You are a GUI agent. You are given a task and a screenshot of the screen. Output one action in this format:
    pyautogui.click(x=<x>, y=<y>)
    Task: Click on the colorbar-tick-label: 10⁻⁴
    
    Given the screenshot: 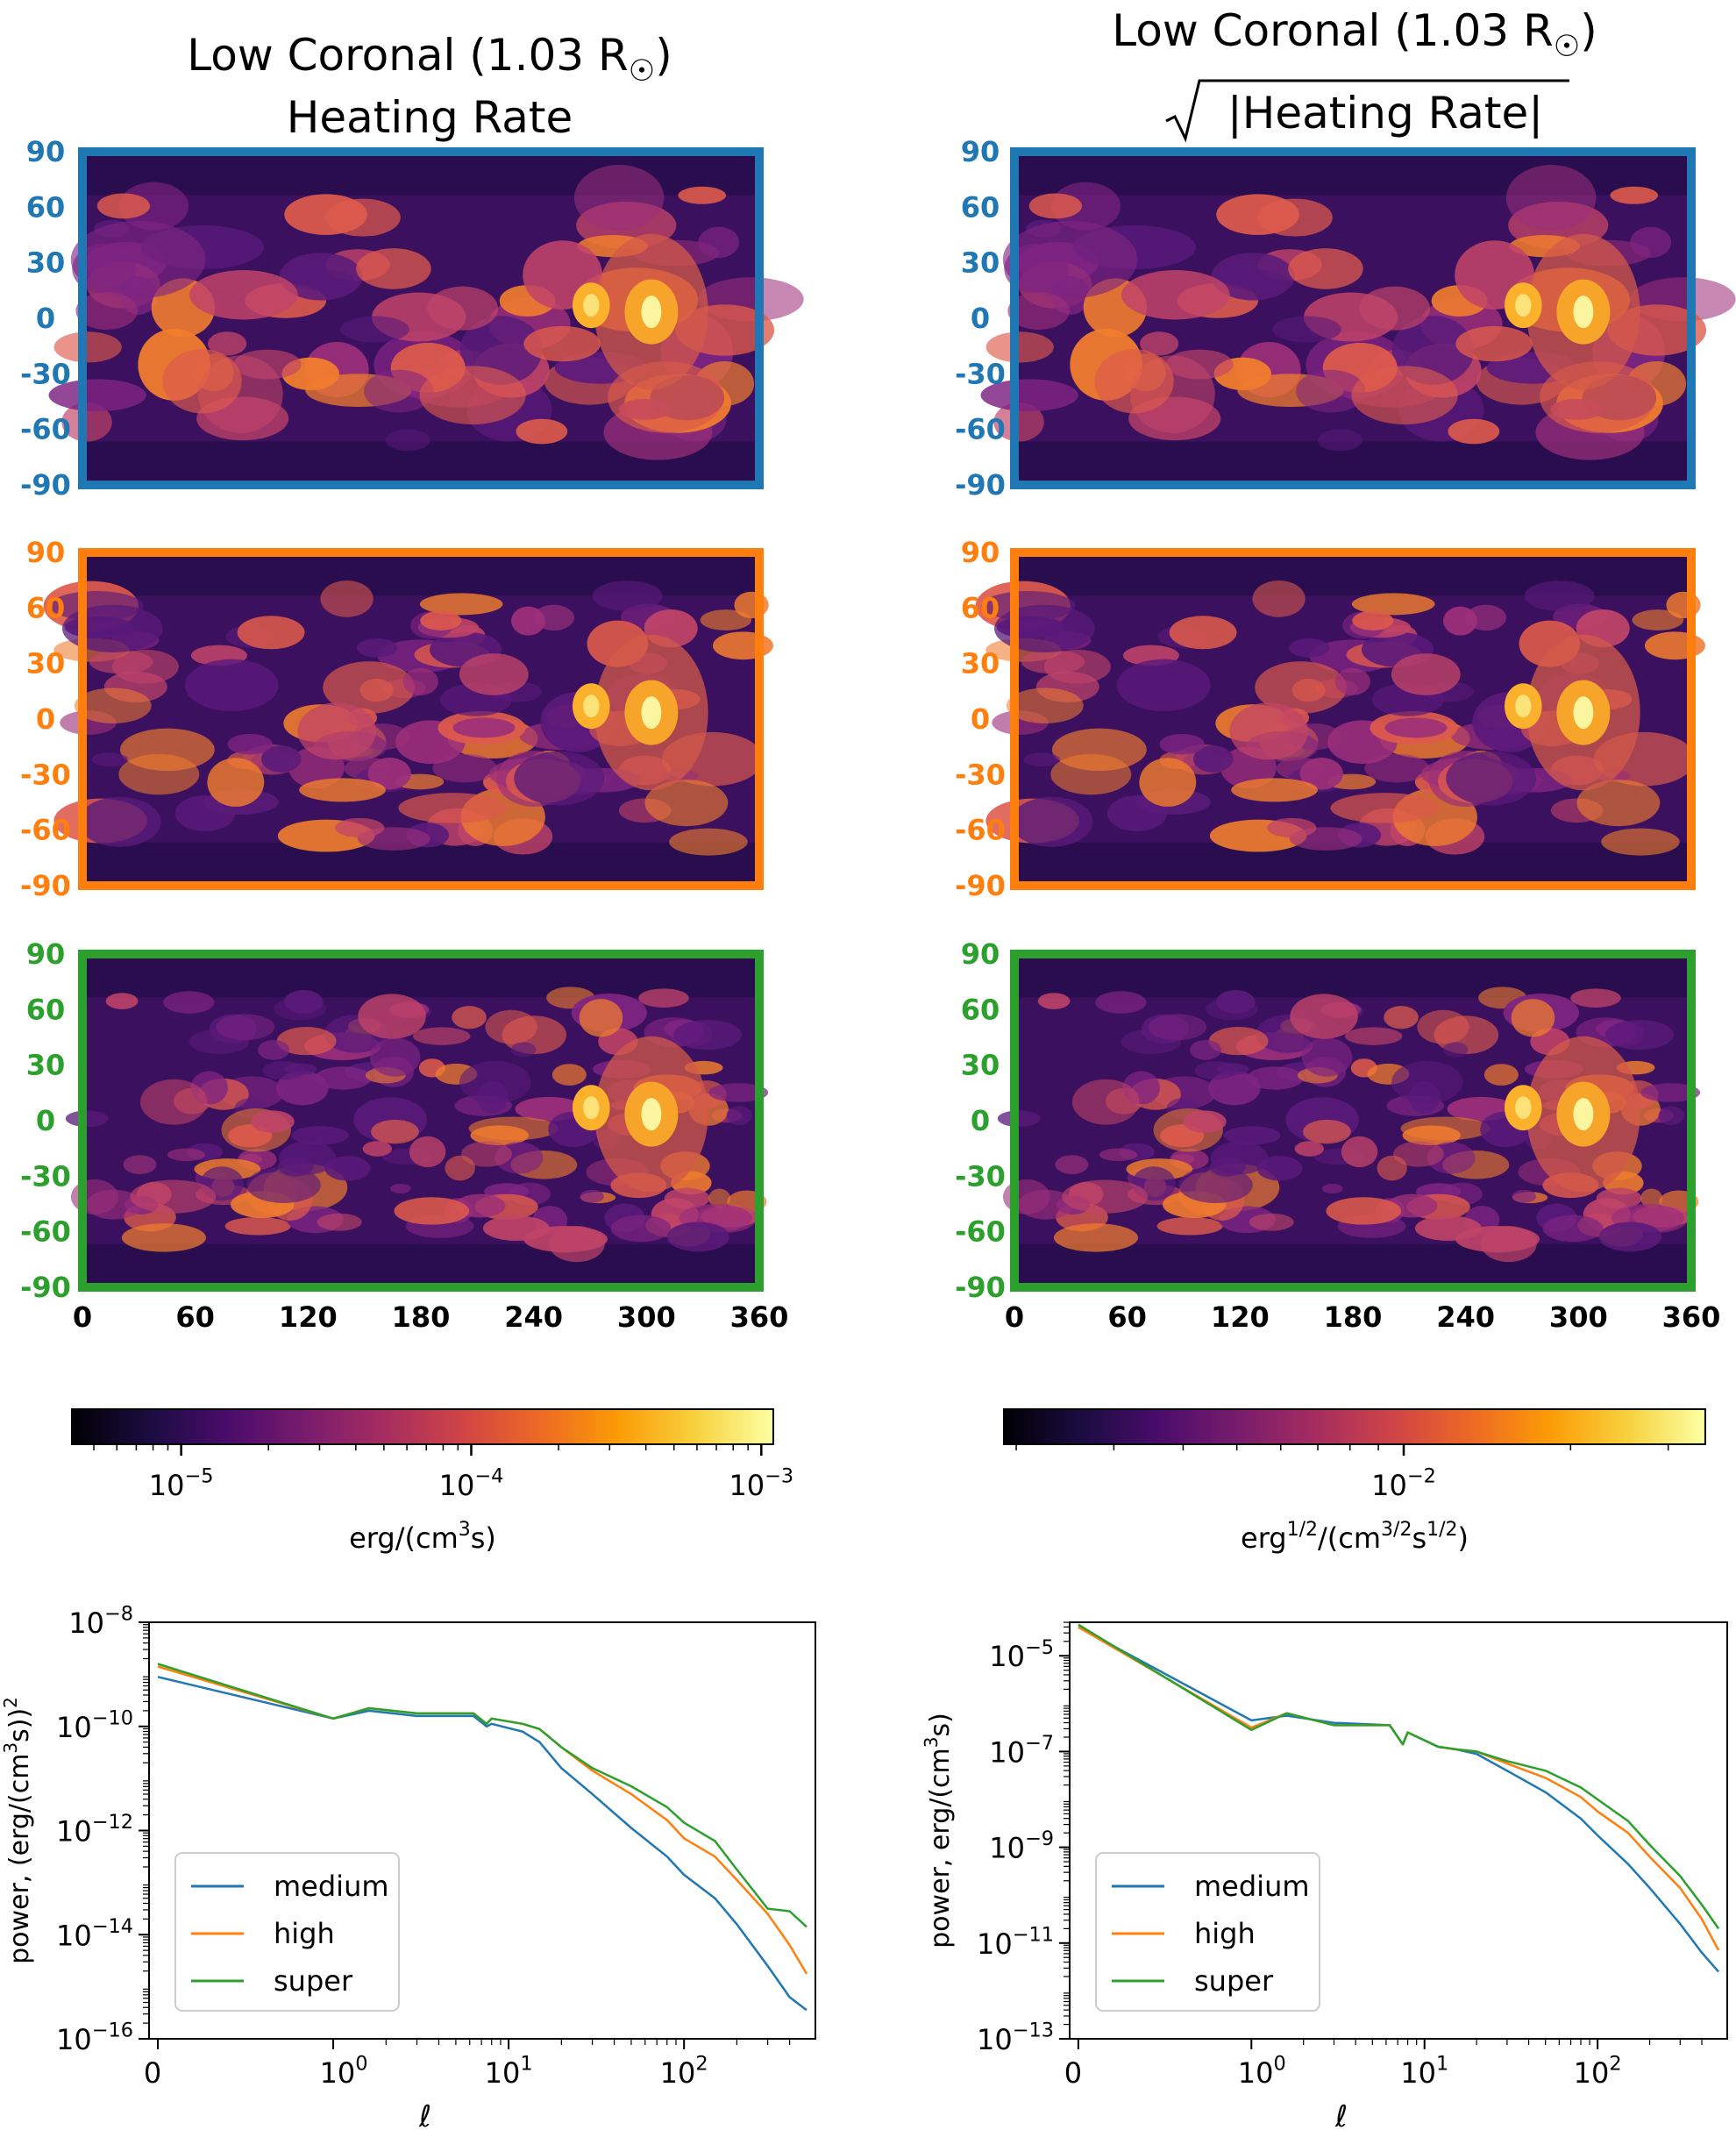 What is the action you would take?
    pyautogui.click(x=471, y=1483)
    